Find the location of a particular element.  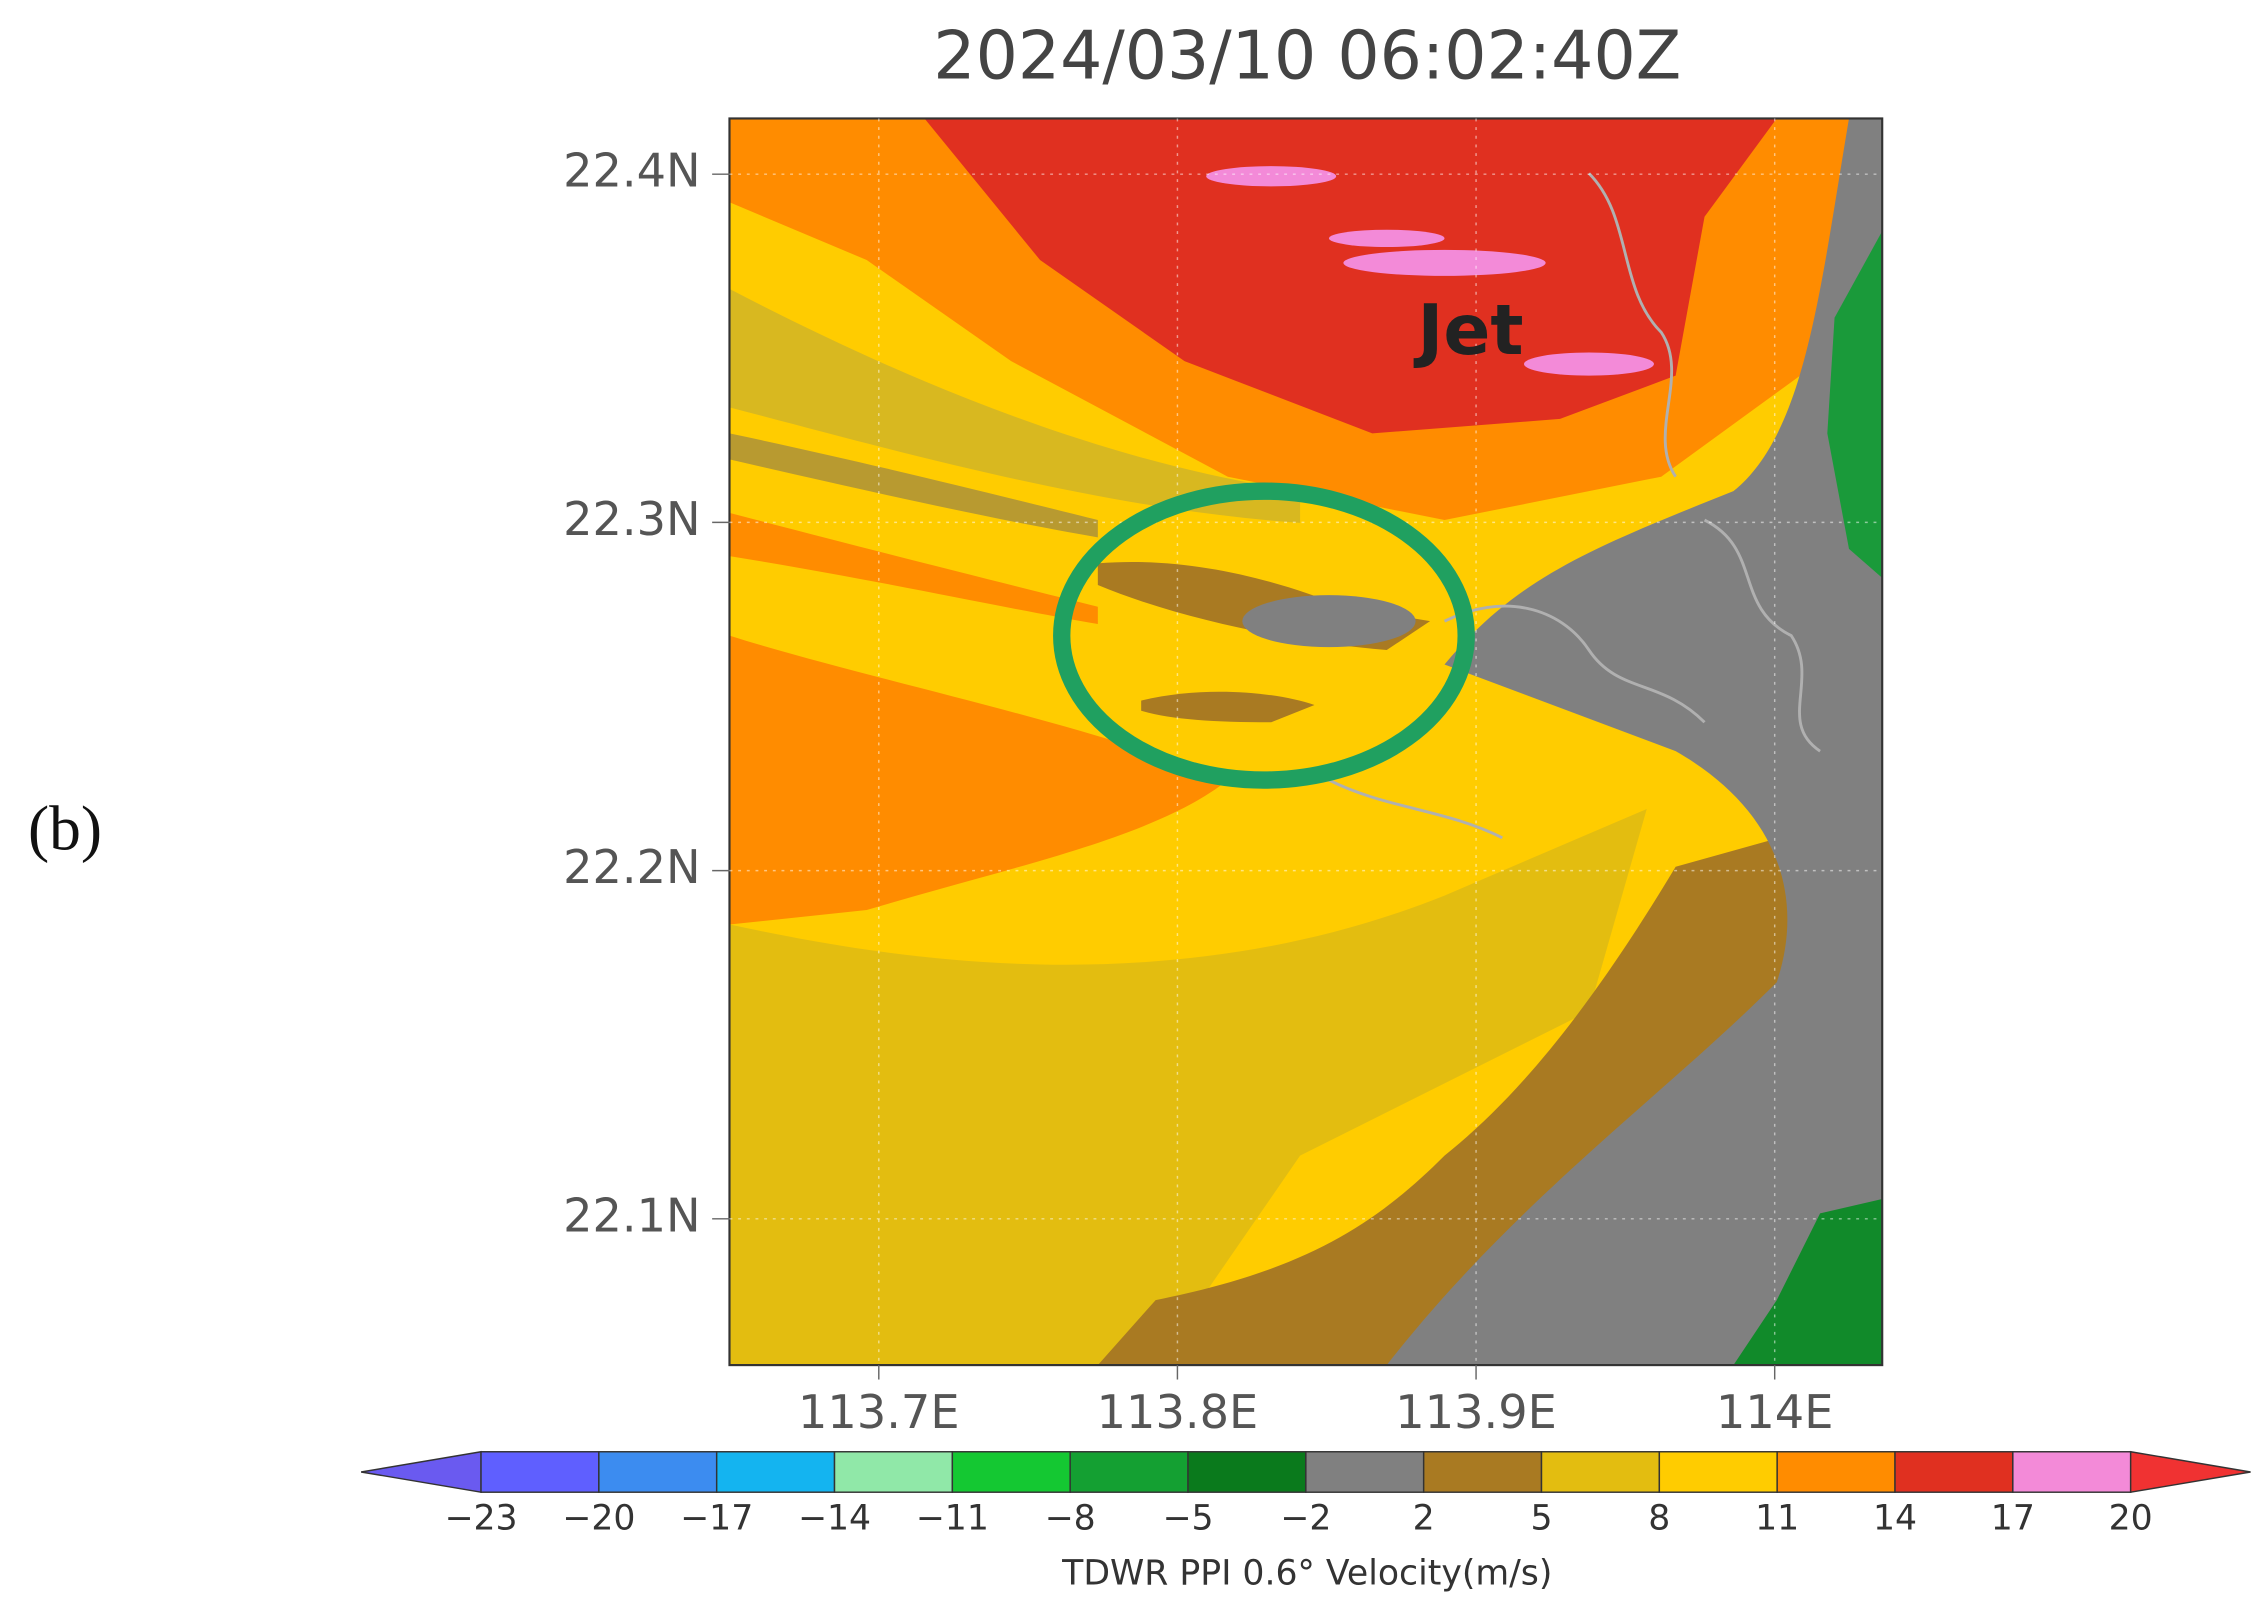

y-tick-label: 22.1N is located at coordinates (631, 1215).